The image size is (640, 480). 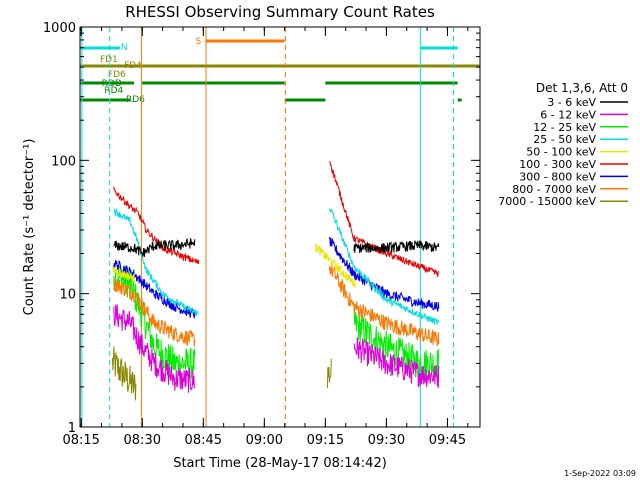 I want to click on x-tick-label: 09:45, so click(x=447, y=440).